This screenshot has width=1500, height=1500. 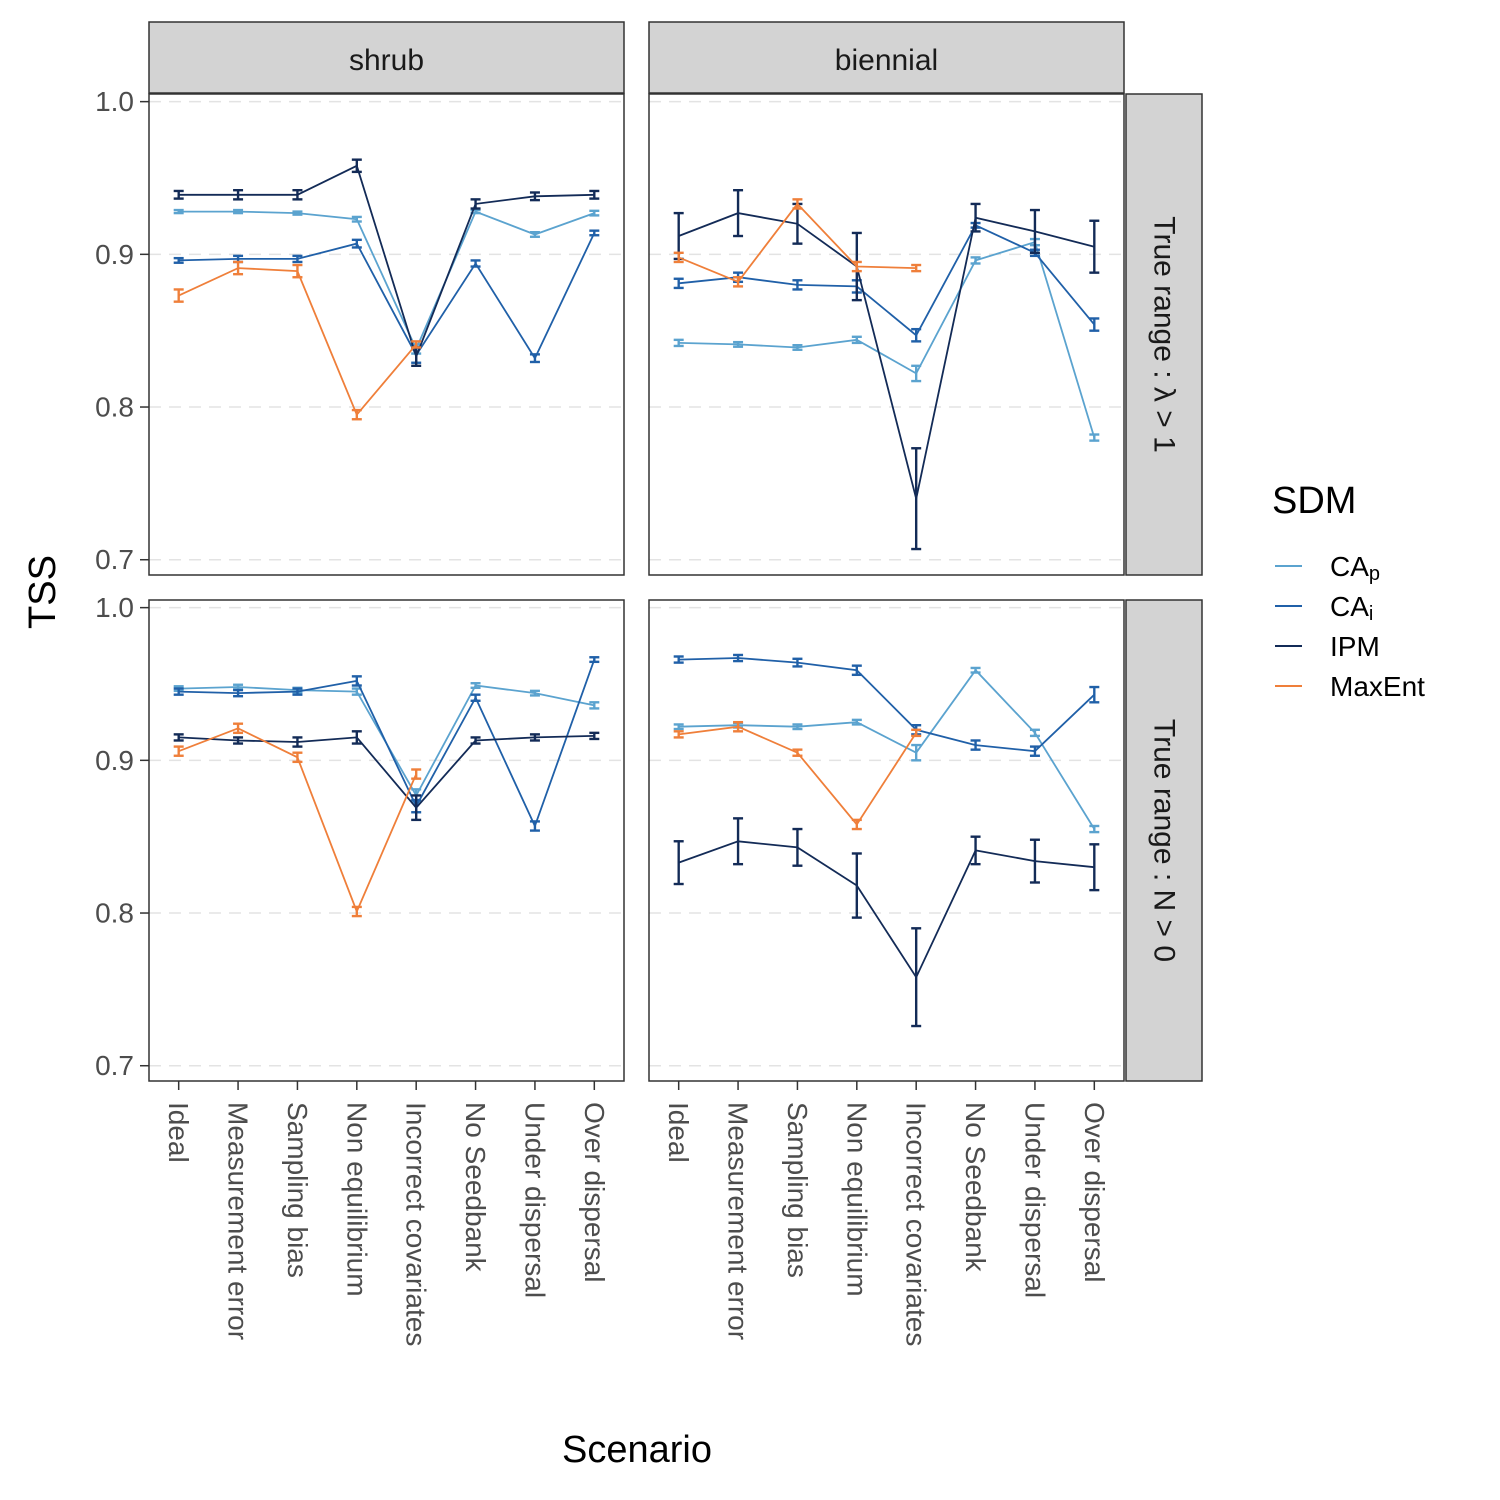 I want to click on column-strip-biennial, so click(x=886, y=57).